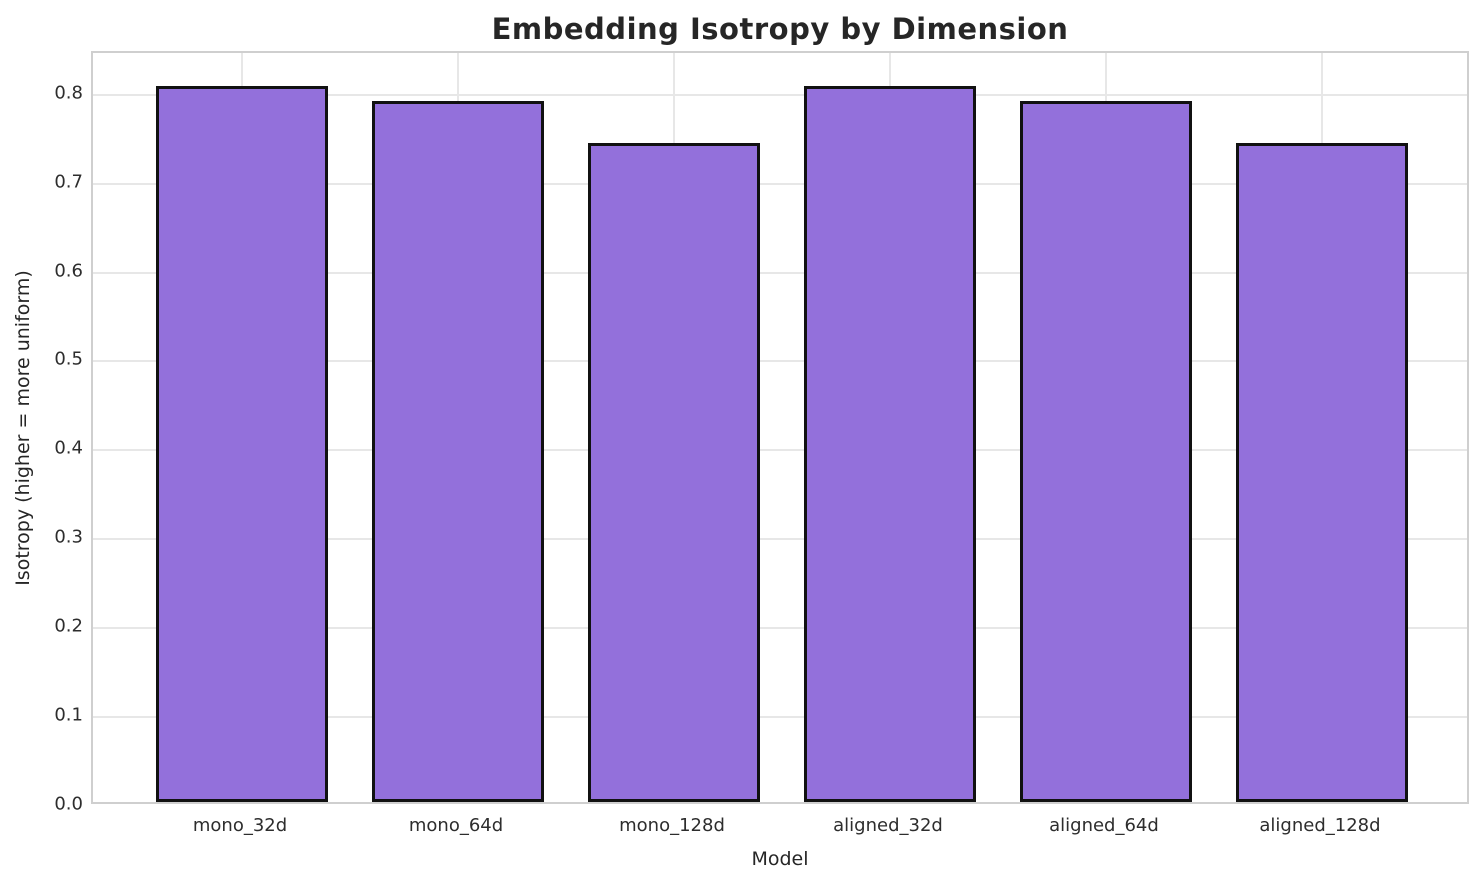  What do you see at coordinates (68, 93) in the screenshot?
I see `y-tick-label: 0.8` at bounding box center [68, 93].